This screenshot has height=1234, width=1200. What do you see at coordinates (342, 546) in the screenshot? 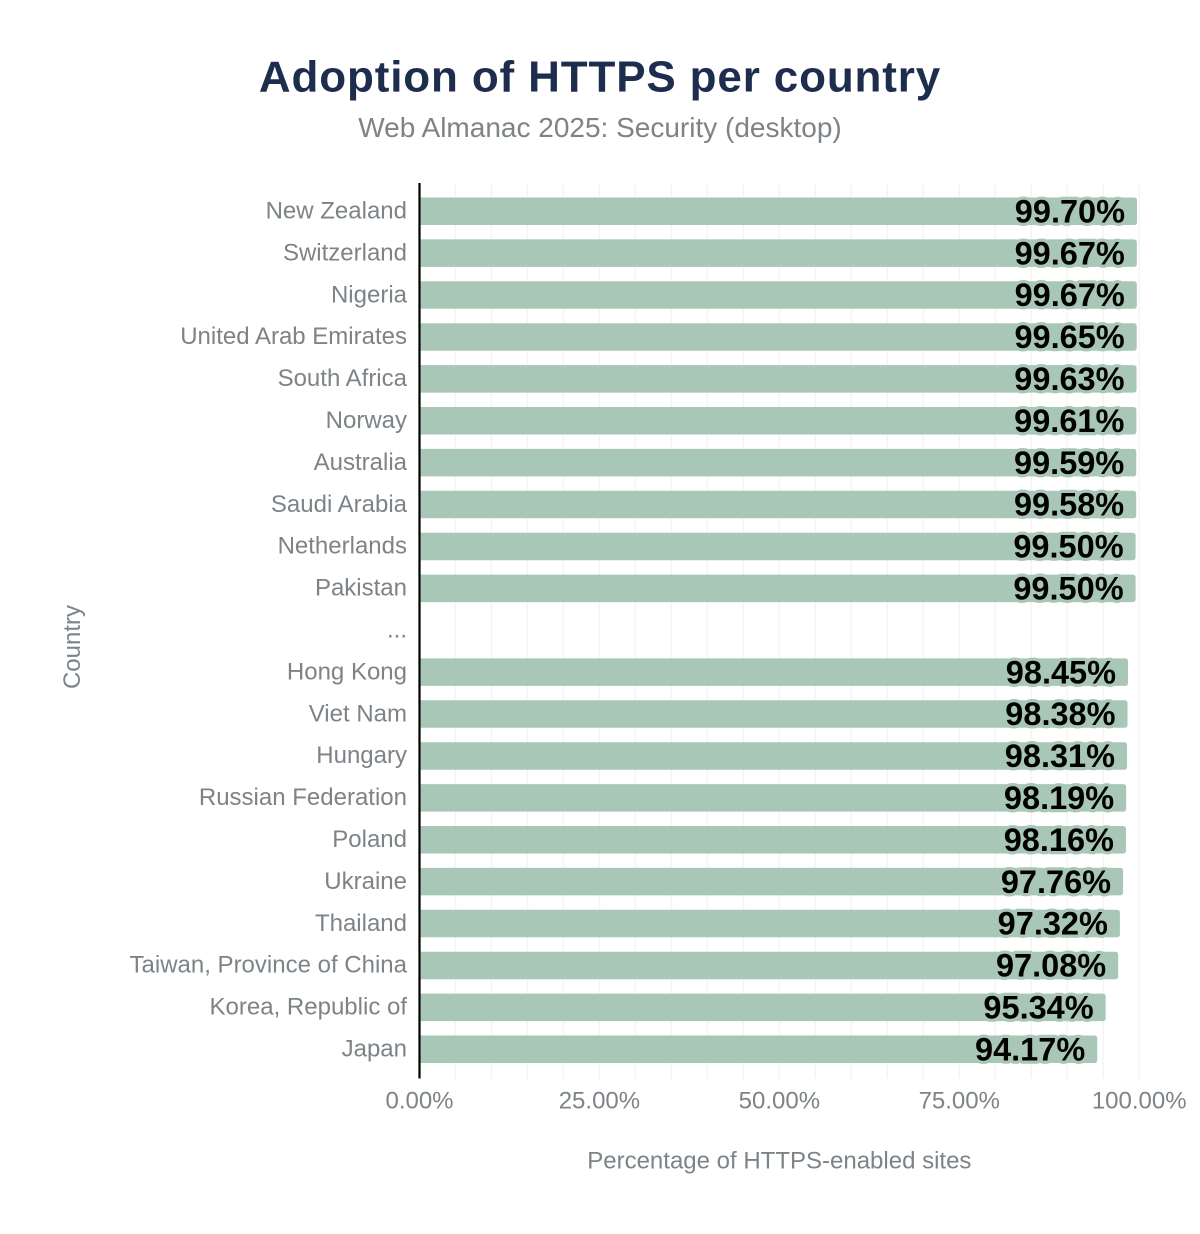
I see `svg-text: Netherlands` at bounding box center [342, 546].